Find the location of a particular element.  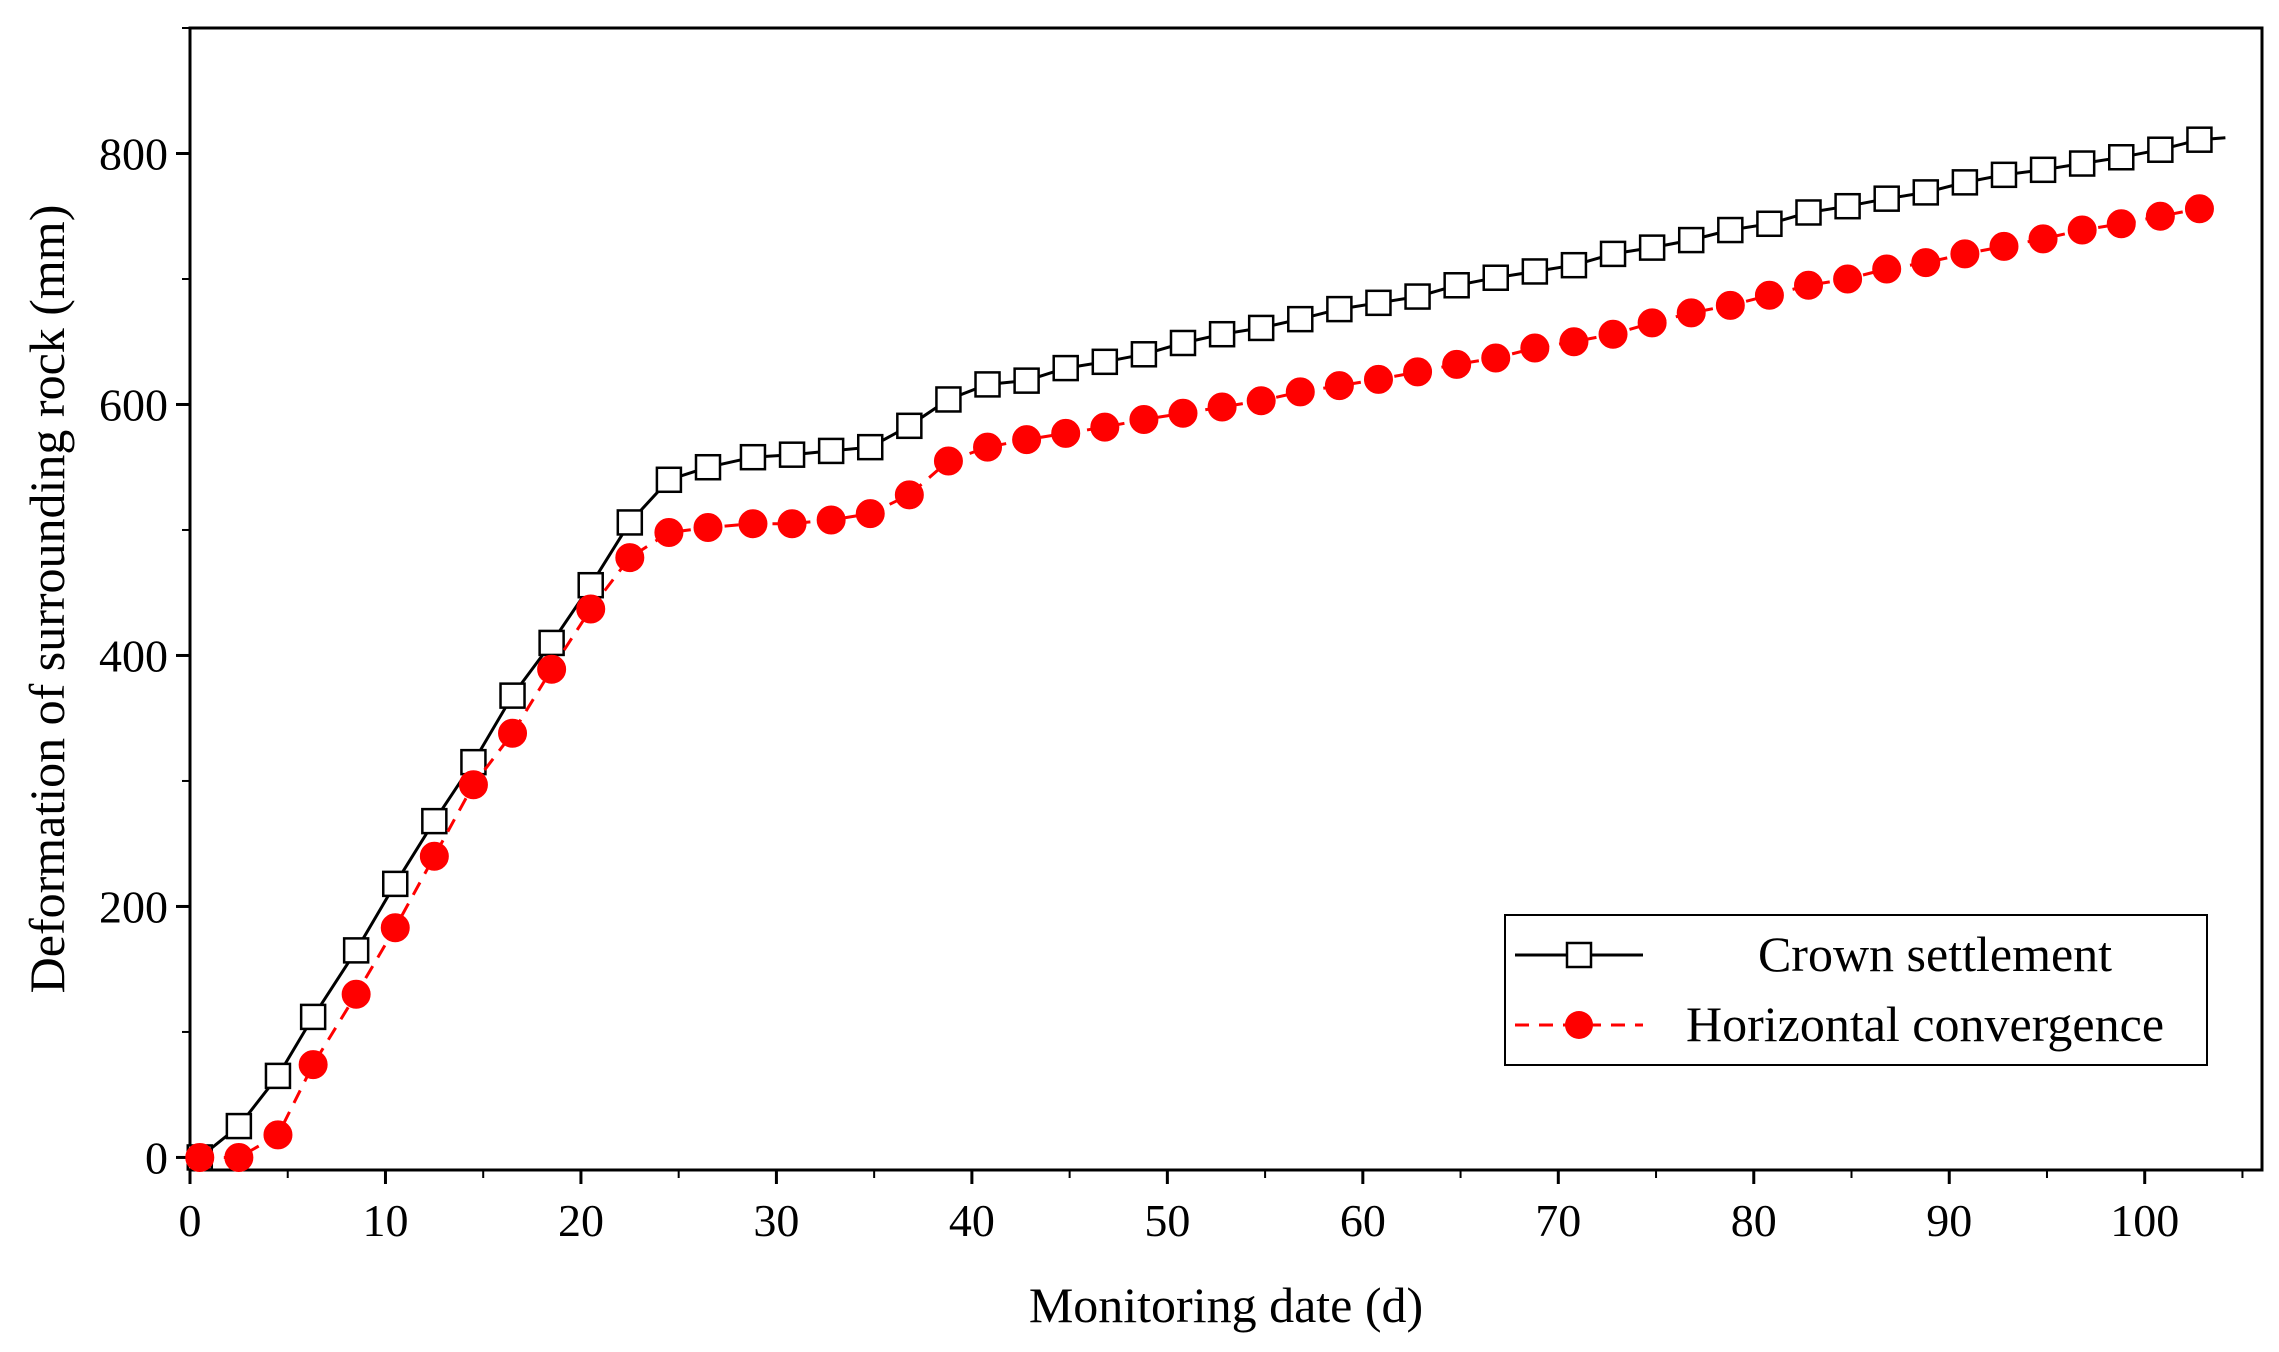

legend-box is located at coordinates (1856, 990).